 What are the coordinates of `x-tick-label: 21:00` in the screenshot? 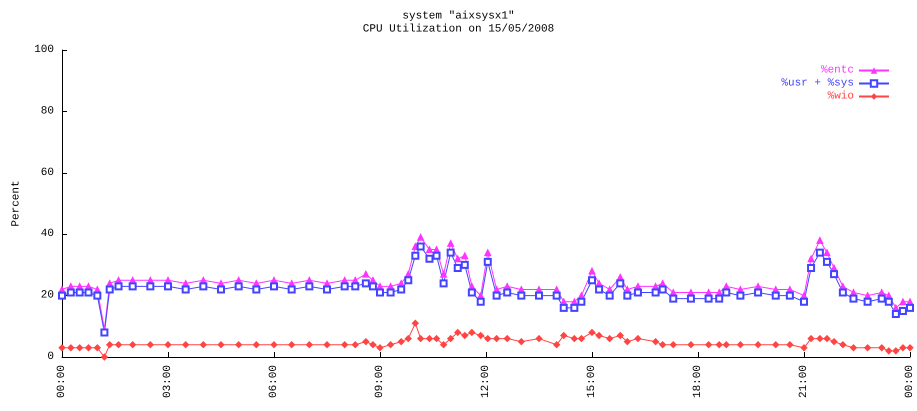 It's located at (804, 381).